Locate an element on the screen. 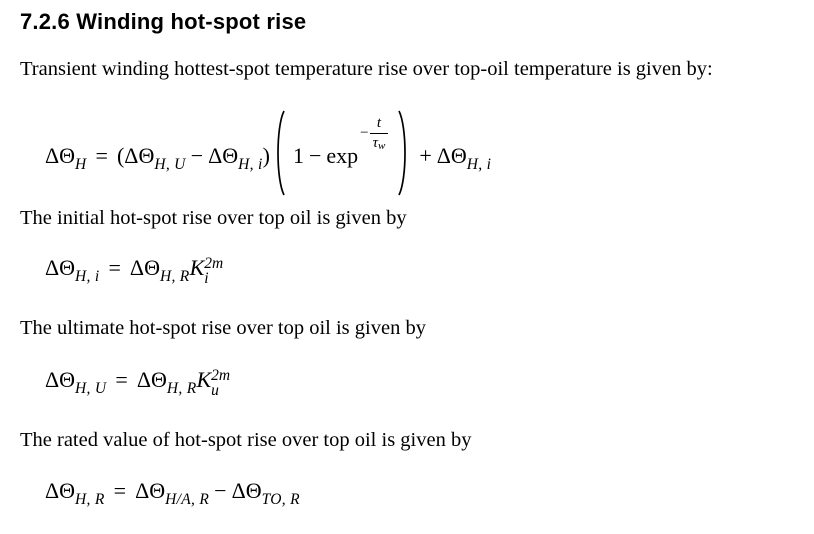  k-sup-sub: 2m i is located at coordinates (214, 271).